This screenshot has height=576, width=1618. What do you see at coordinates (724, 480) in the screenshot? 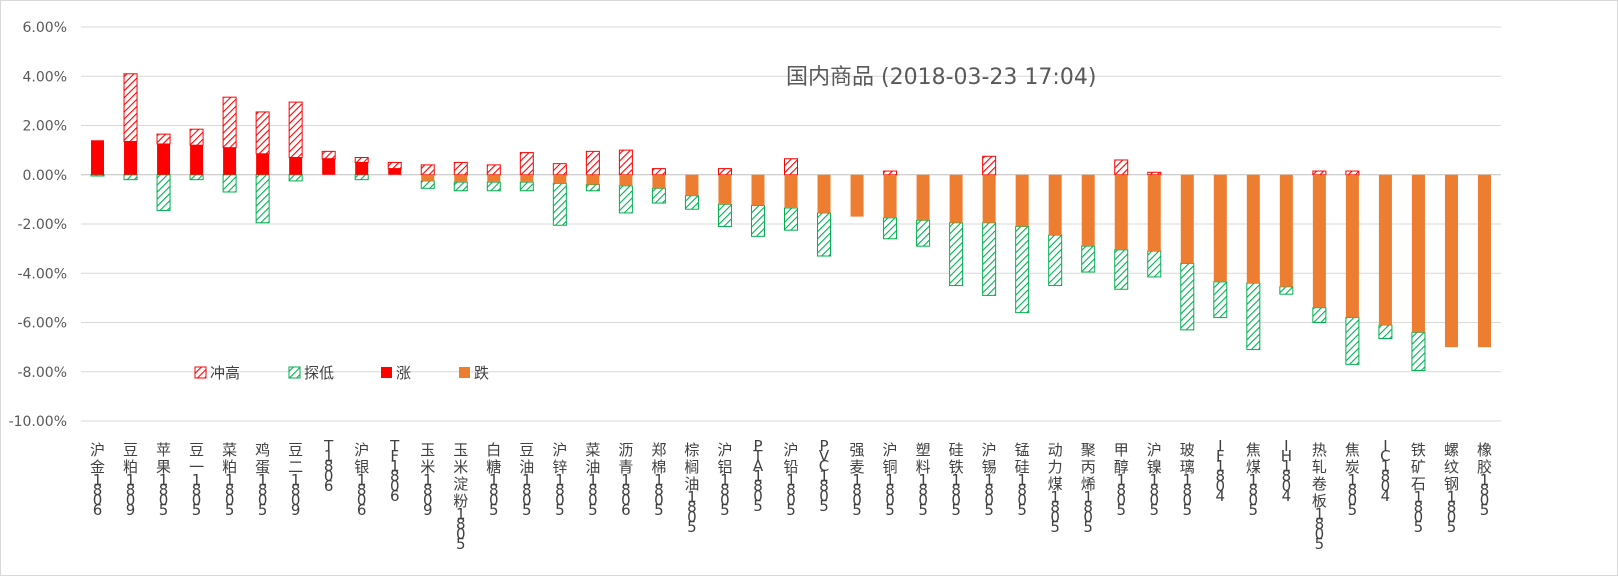
I see `x-category-label: 沪铝 1 8 0 5` at bounding box center [724, 480].